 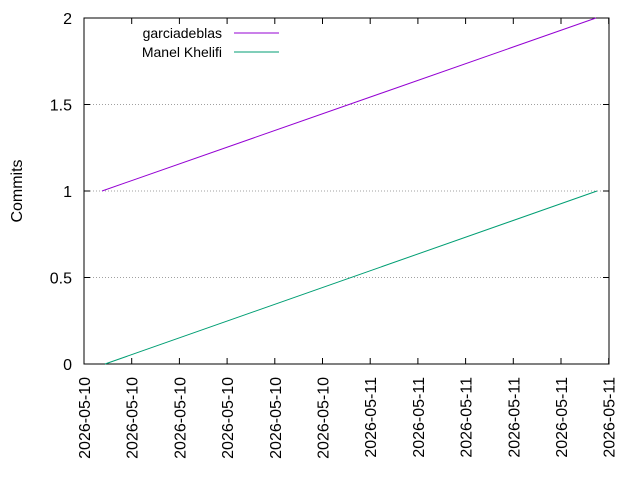 What do you see at coordinates (210, 42) in the screenshot?
I see `legend: garciadeblas Manel Khelifi` at bounding box center [210, 42].